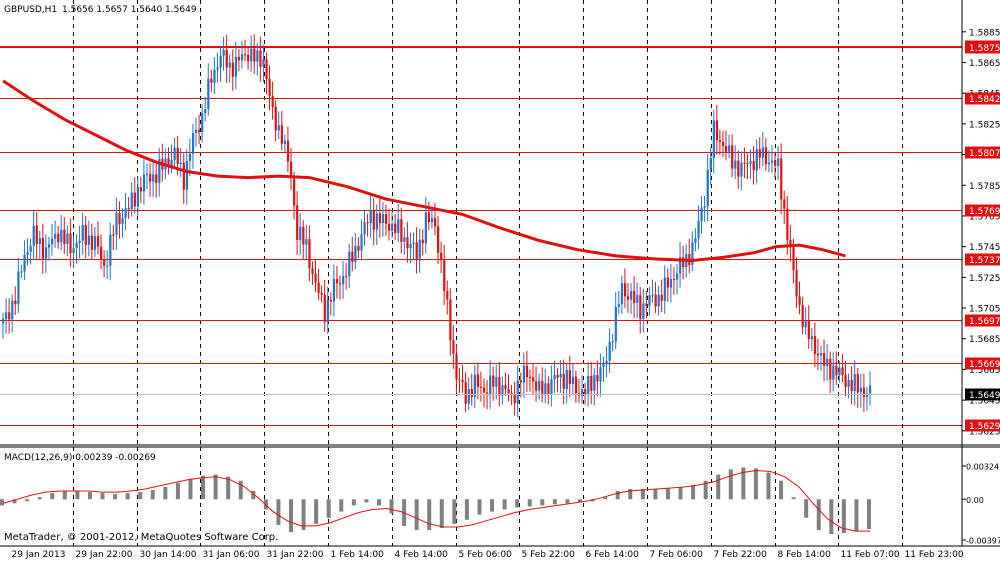 The image size is (1000, 564). What do you see at coordinates (984, 427) in the screenshot?
I see `level-badge-text: 1.5629` at bounding box center [984, 427].